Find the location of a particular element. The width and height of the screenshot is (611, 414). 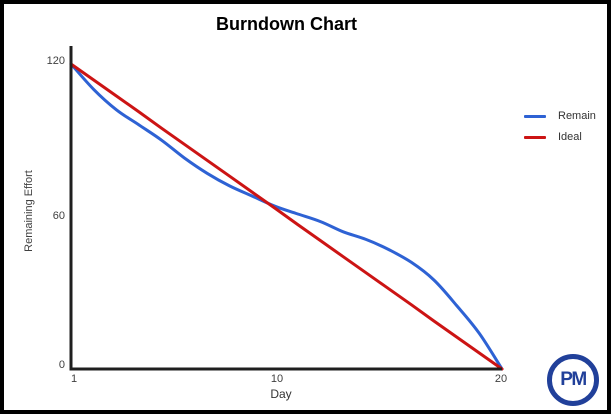

pm-logo: PM is located at coordinates (573, 380).